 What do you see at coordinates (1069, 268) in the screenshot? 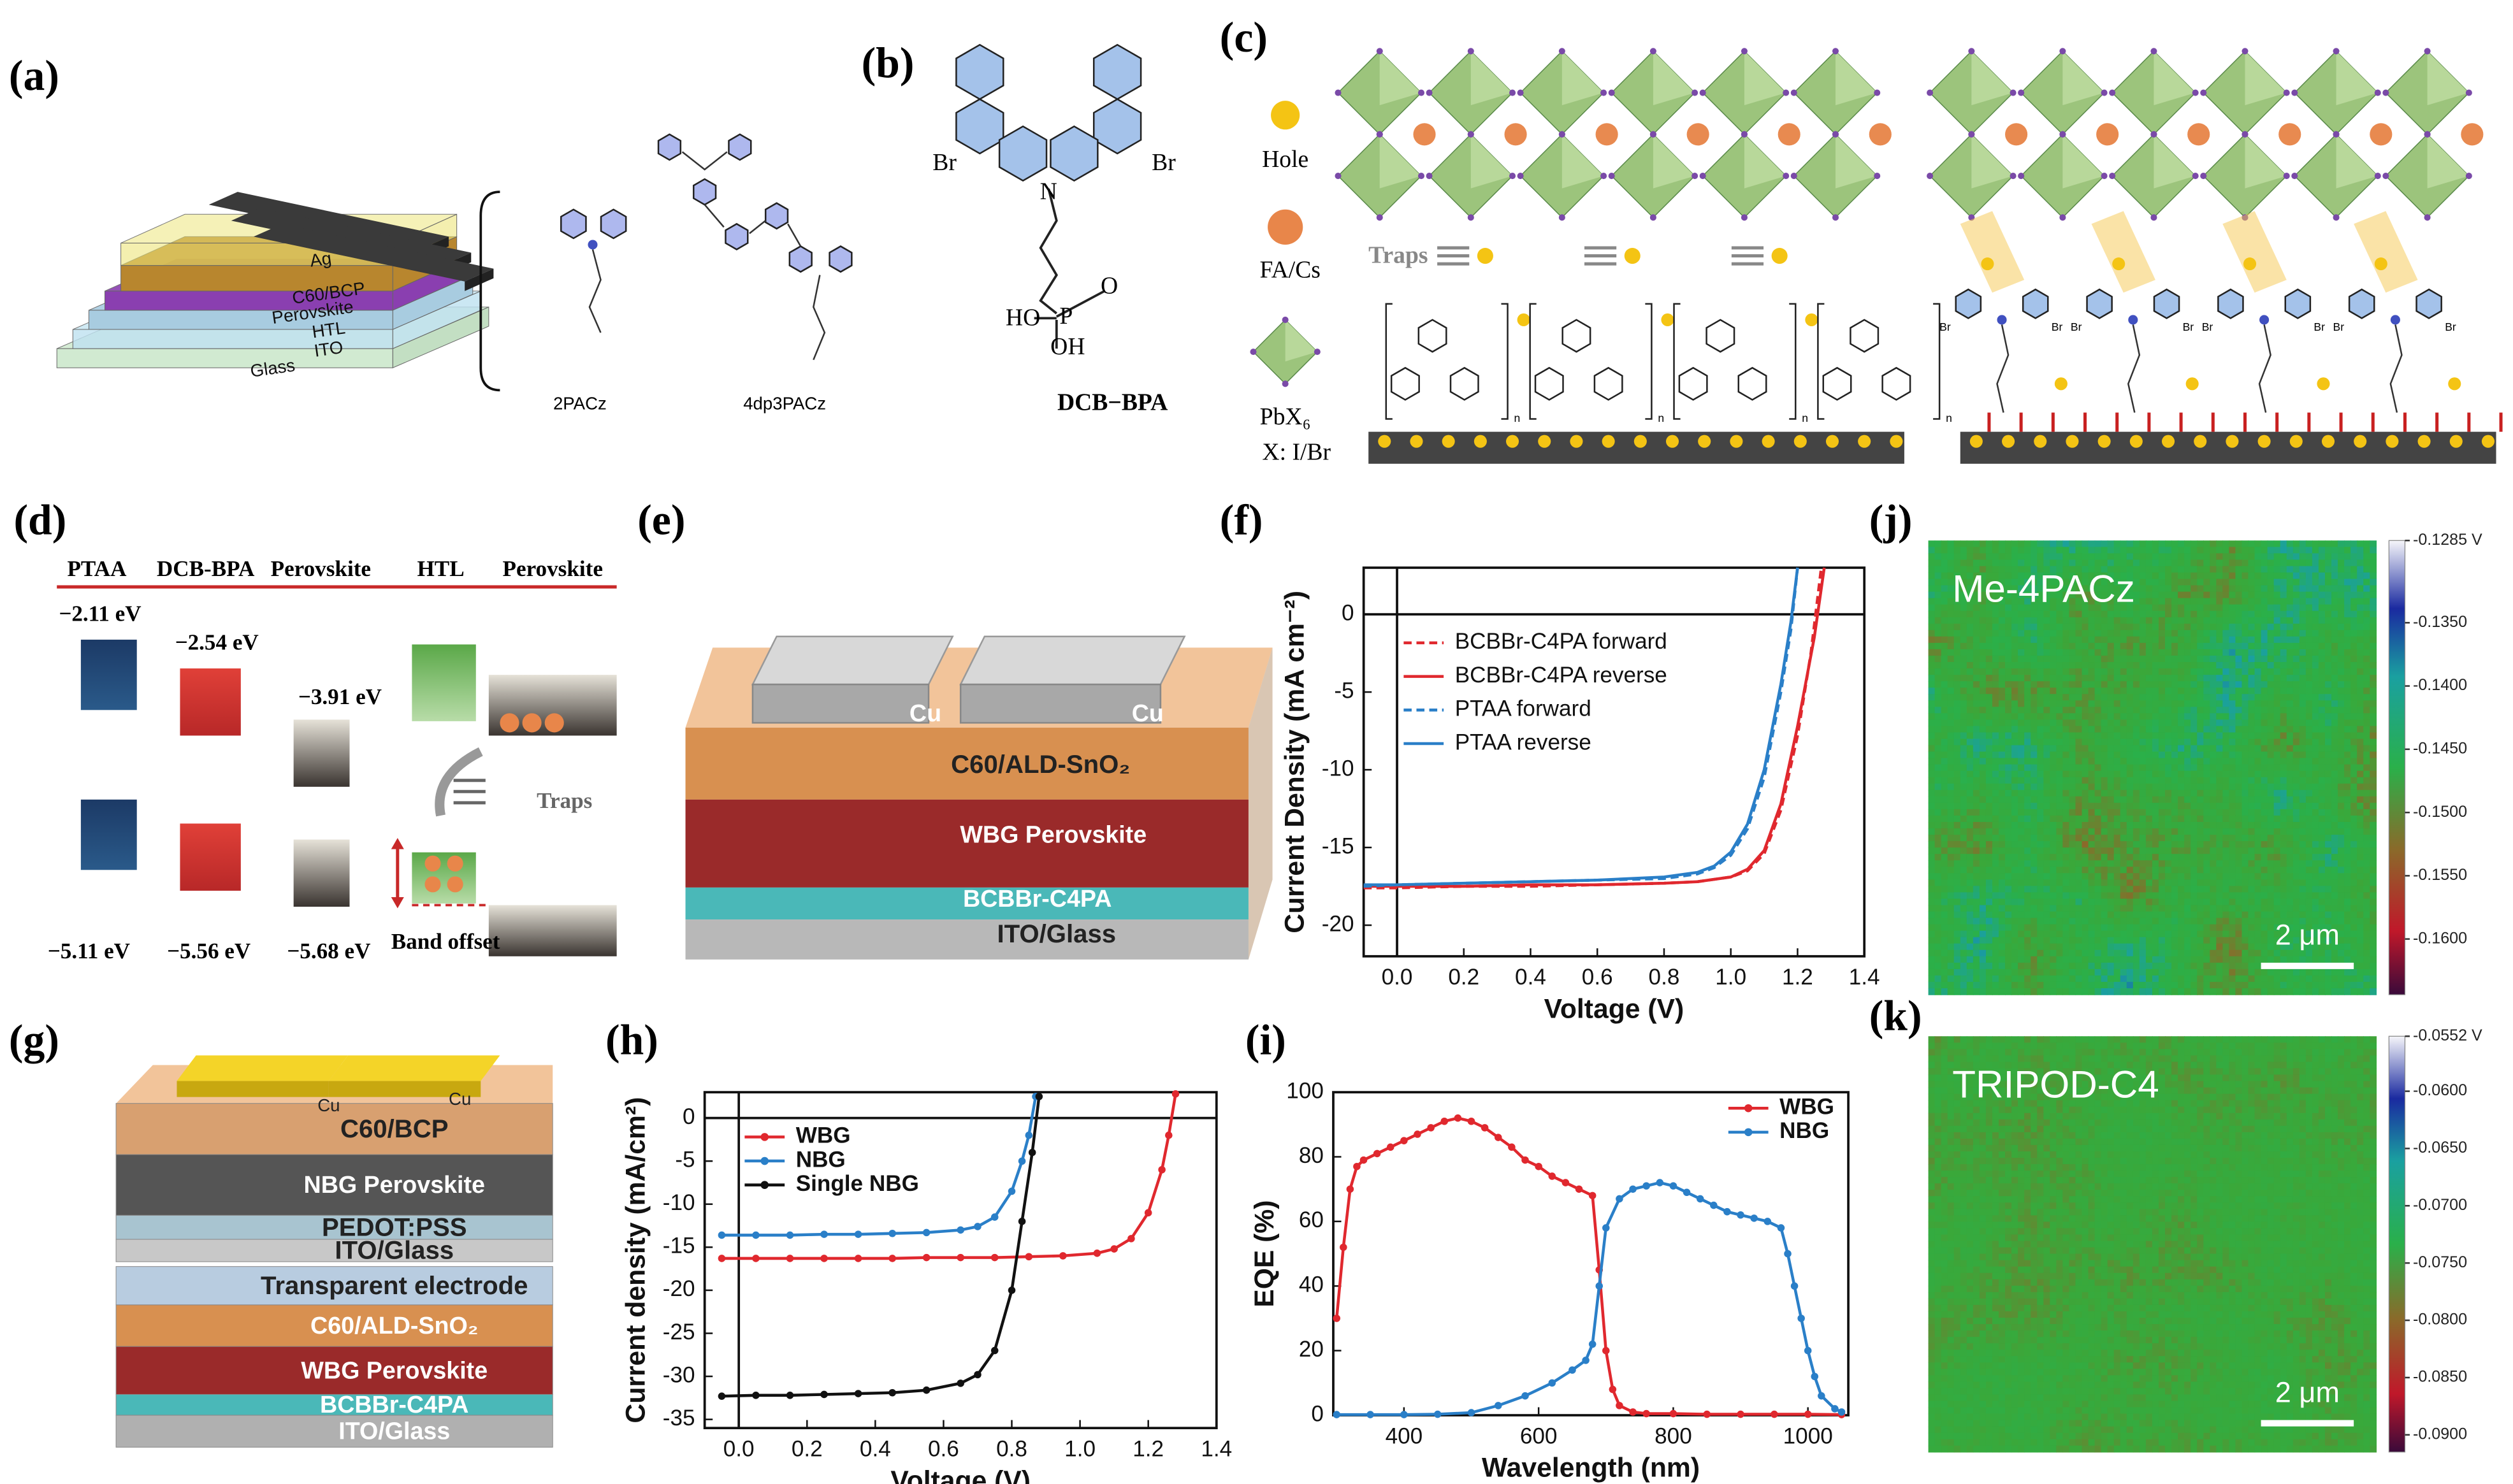
I see `bond` at bounding box center [1069, 268].